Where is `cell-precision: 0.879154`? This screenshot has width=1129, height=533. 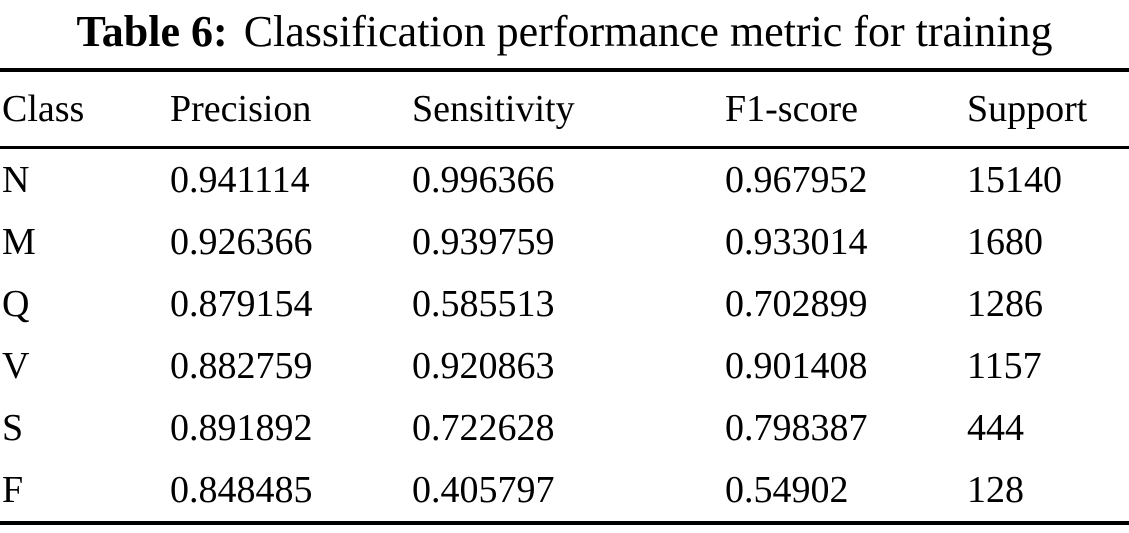 cell-precision: 0.879154 is located at coordinates (241, 304).